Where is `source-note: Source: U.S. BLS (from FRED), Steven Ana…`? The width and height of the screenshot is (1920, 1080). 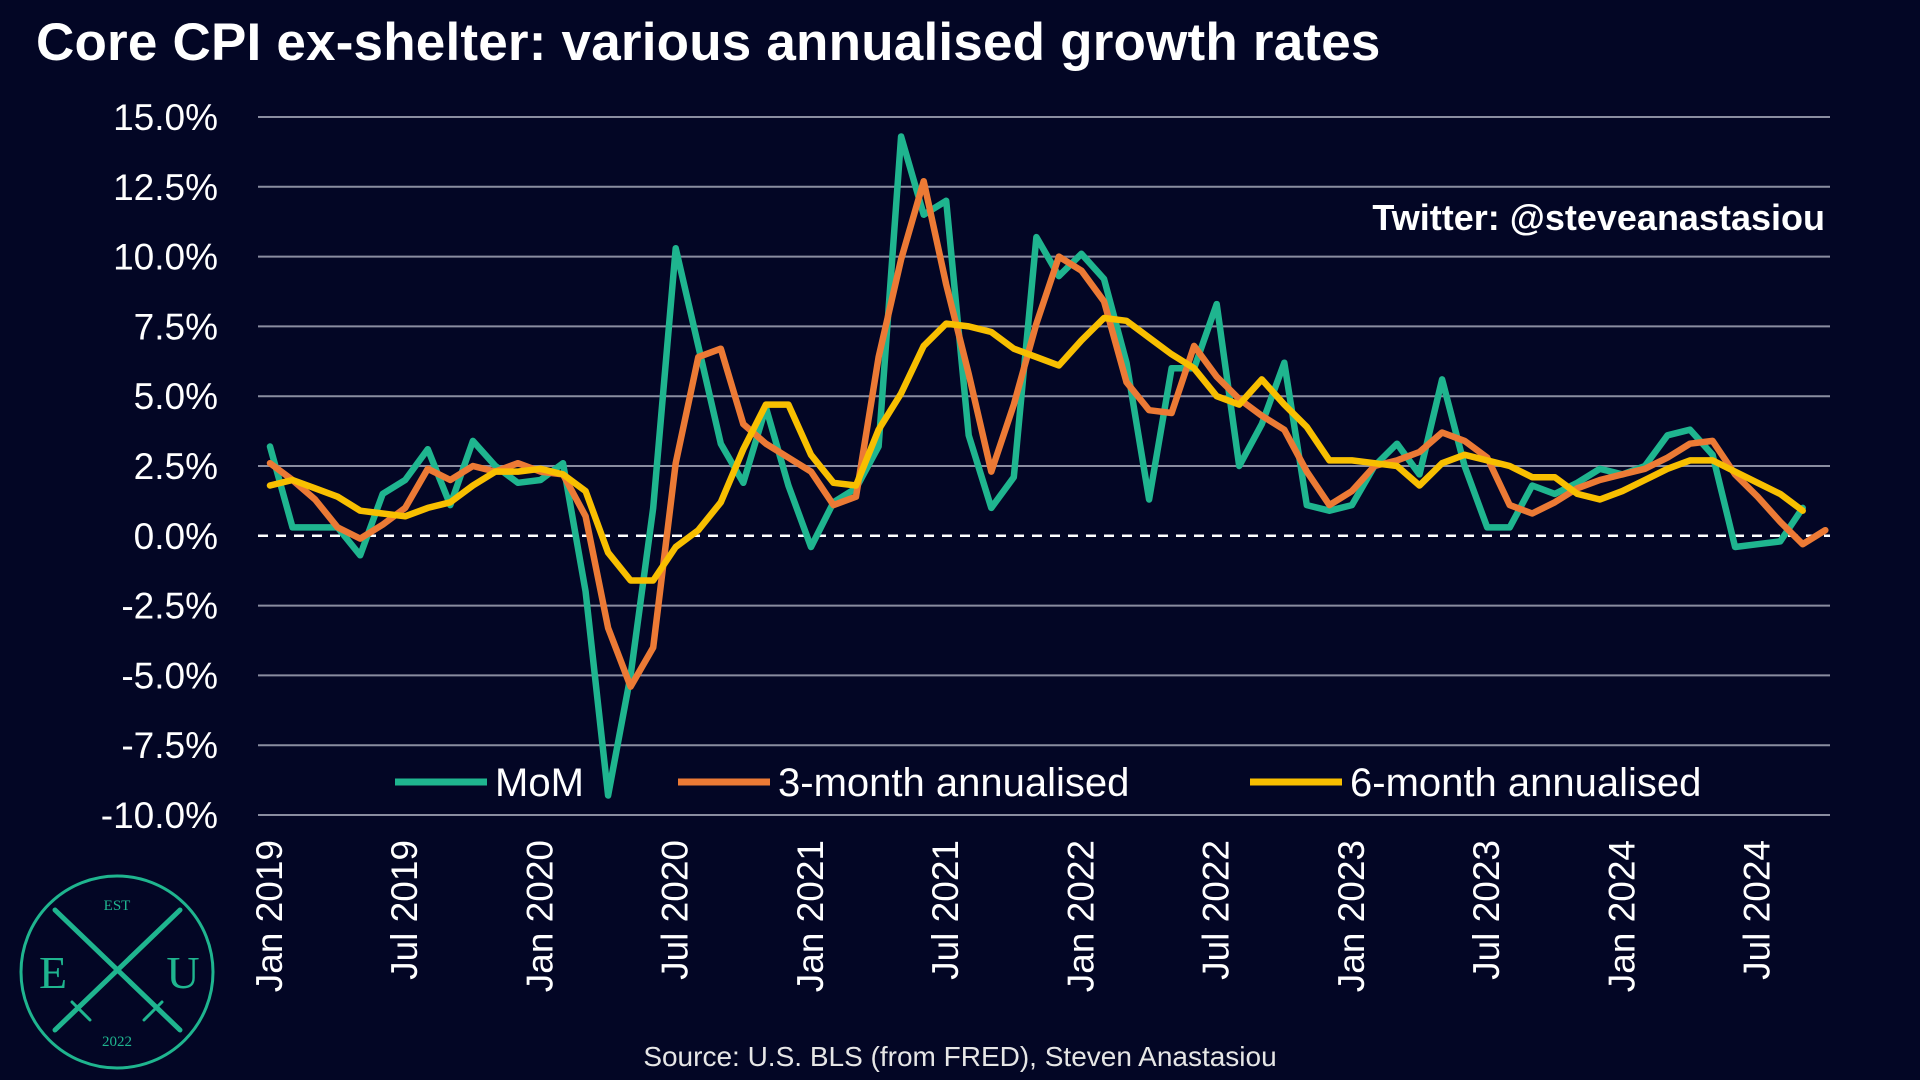 source-note: Source: U.S. BLS (from FRED), Steven Ana… is located at coordinates (959, 1056).